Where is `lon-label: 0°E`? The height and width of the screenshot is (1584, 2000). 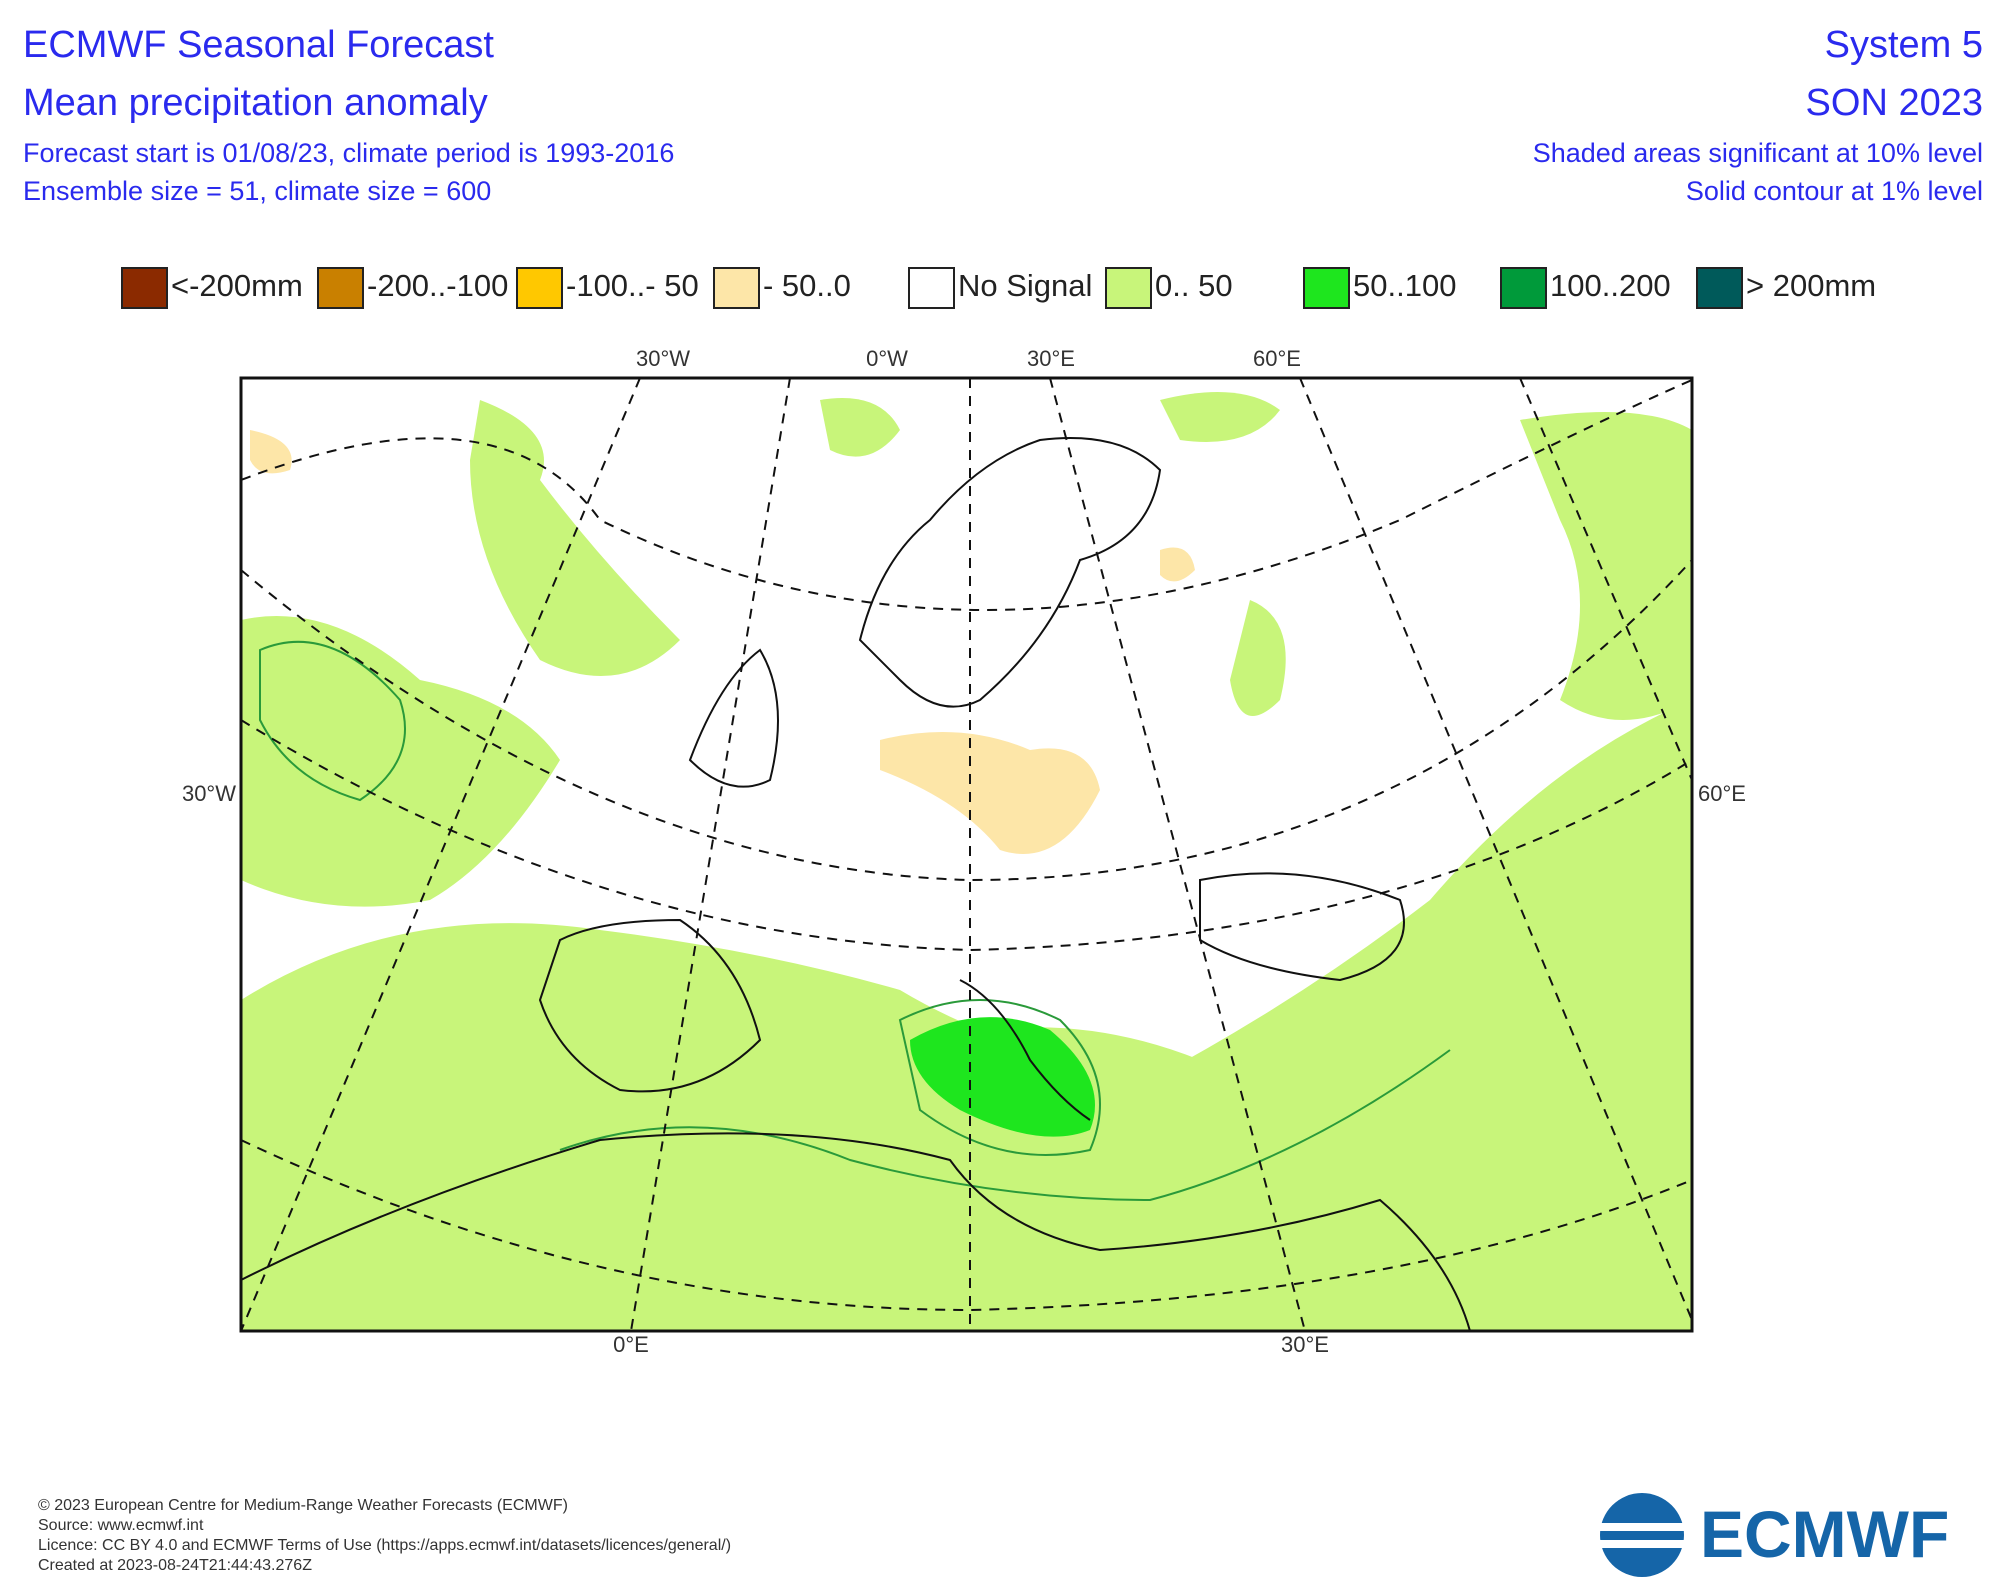
lon-label: 0°E is located at coordinates (631, 1344).